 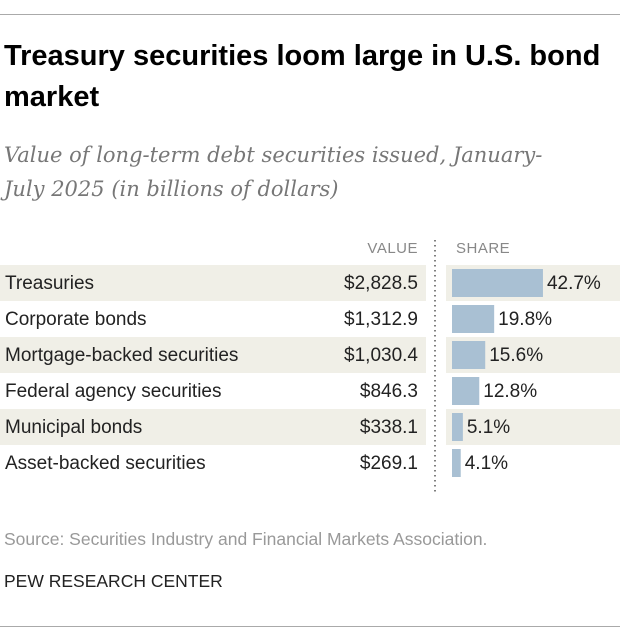 What do you see at coordinates (310, 626) in the screenshot?
I see `bottom-rule` at bounding box center [310, 626].